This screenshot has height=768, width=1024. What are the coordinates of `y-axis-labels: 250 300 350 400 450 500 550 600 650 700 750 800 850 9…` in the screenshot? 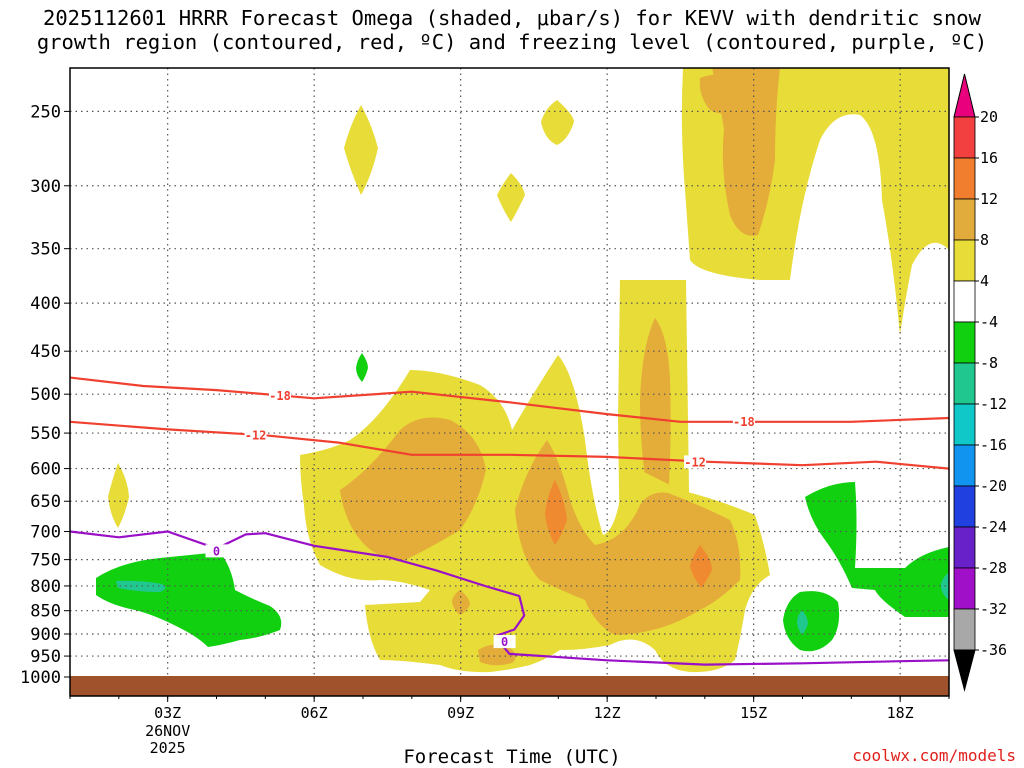 It's located at (40, 395).